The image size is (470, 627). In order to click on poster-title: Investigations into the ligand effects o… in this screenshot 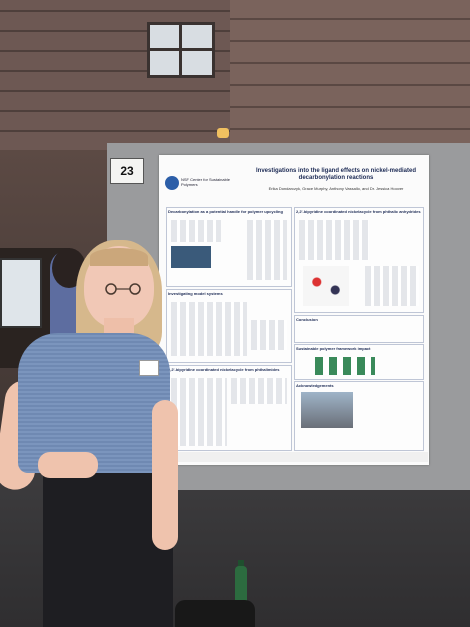, I will do `click(336, 174)`.